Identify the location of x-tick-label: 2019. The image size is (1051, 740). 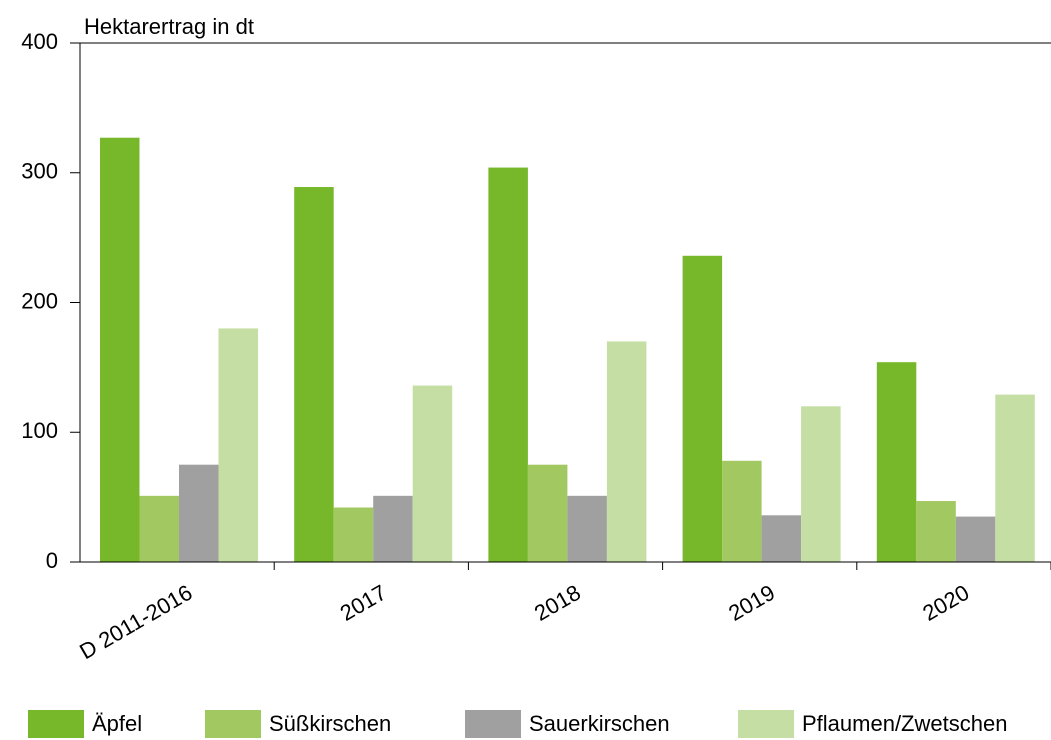
(751, 603).